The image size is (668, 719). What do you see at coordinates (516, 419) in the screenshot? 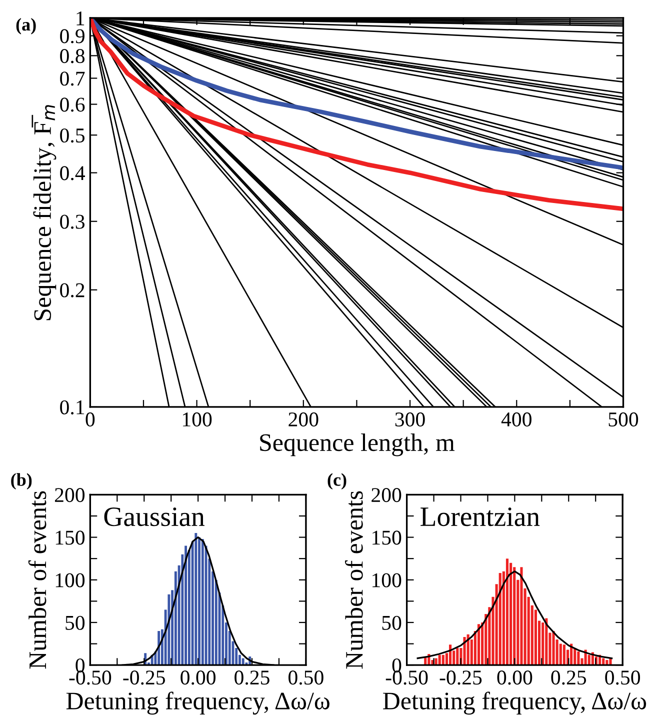
I see `x-tick-label: 400` at bounding box center [516, 419].